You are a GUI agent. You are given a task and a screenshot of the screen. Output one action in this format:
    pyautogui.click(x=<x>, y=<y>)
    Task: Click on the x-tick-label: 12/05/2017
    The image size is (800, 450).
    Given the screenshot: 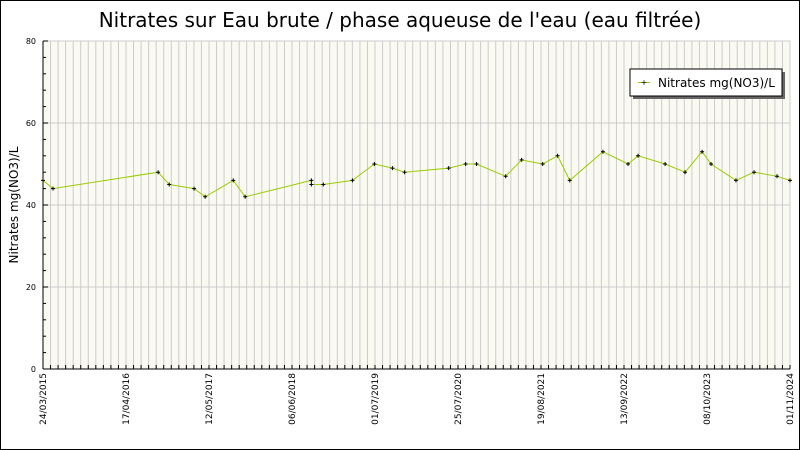 What is the action you would take?
    pyautogui.click(x=210, y=399)
    